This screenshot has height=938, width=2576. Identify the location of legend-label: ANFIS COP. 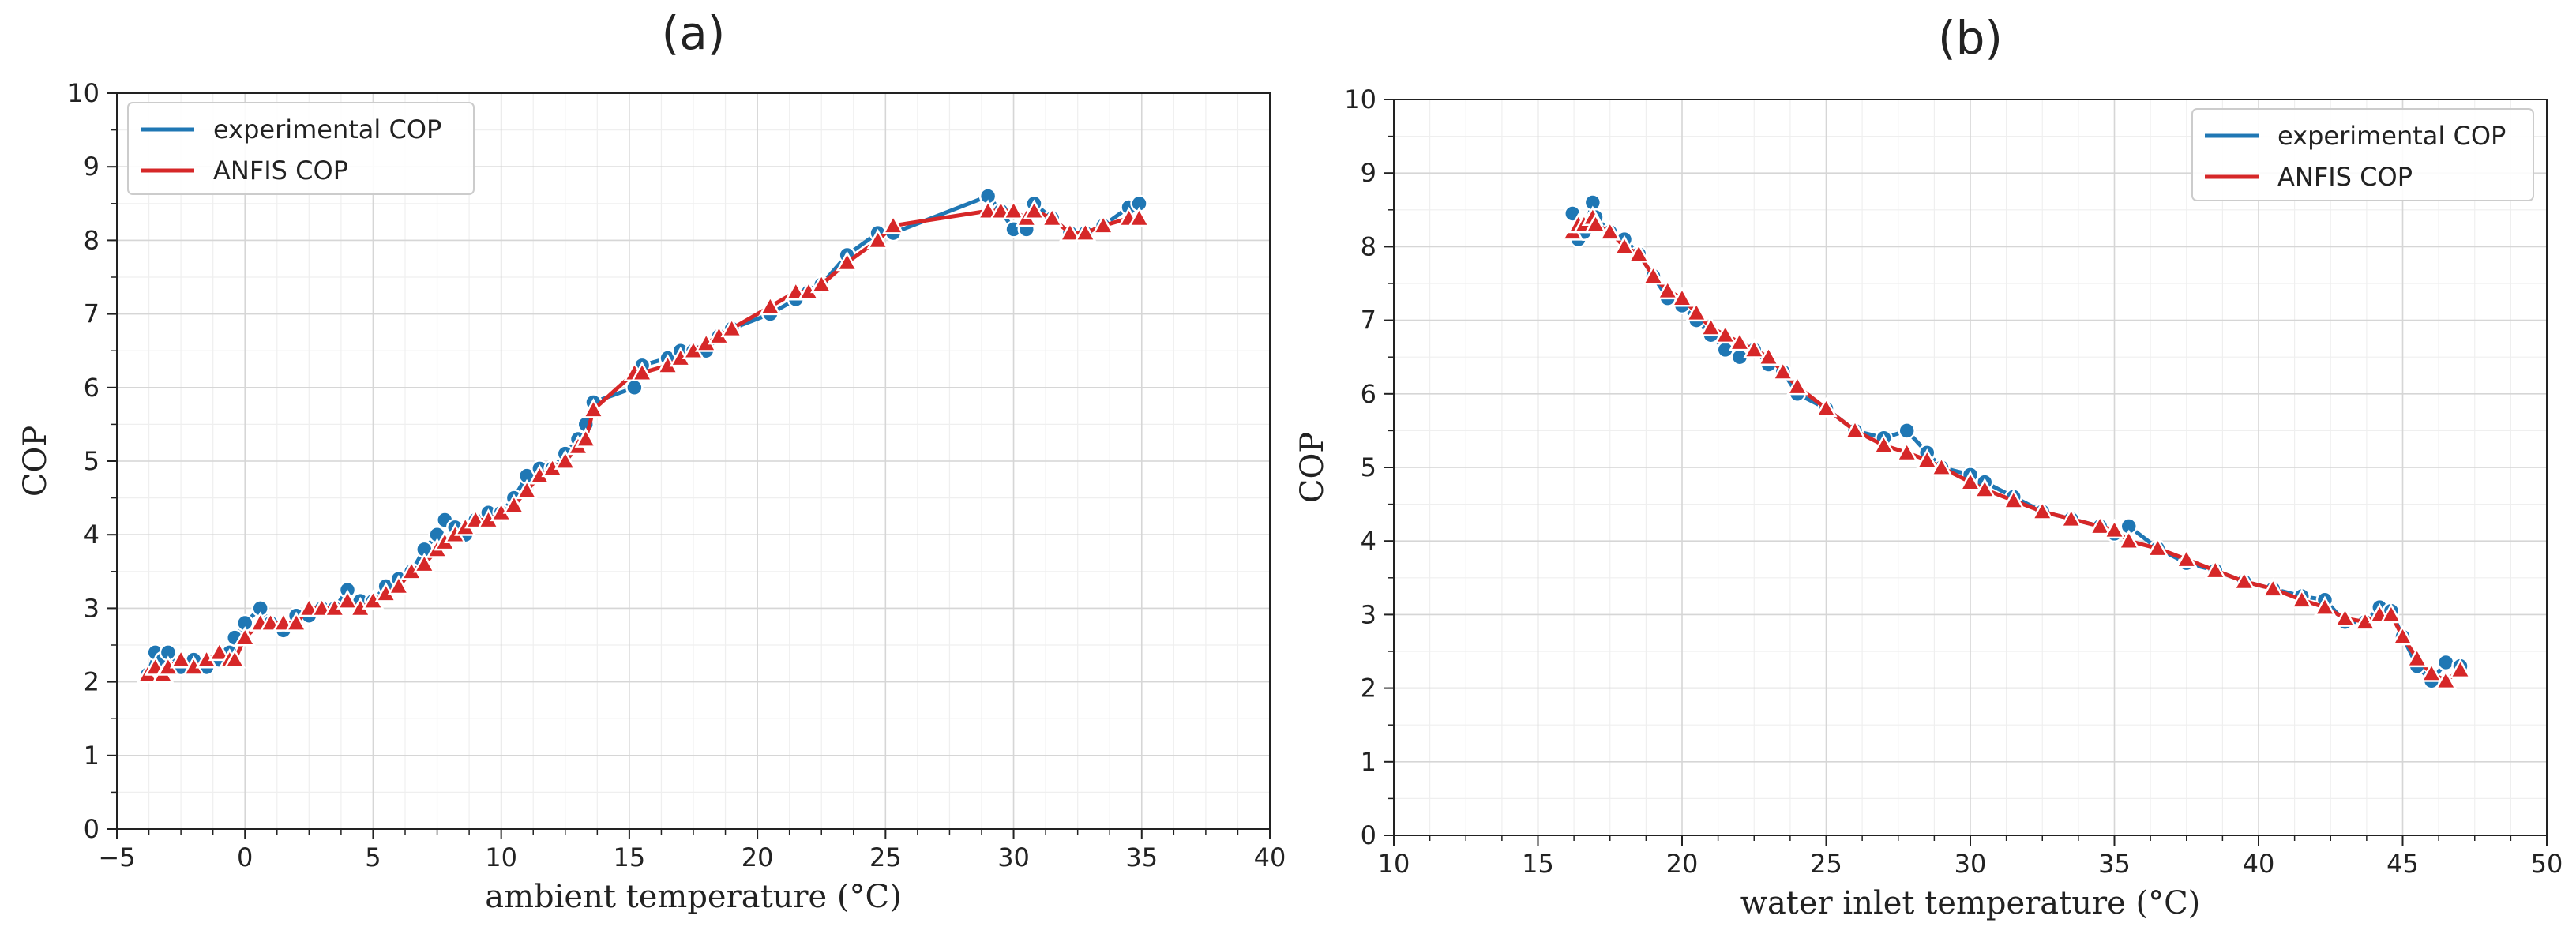
(2345, 177).